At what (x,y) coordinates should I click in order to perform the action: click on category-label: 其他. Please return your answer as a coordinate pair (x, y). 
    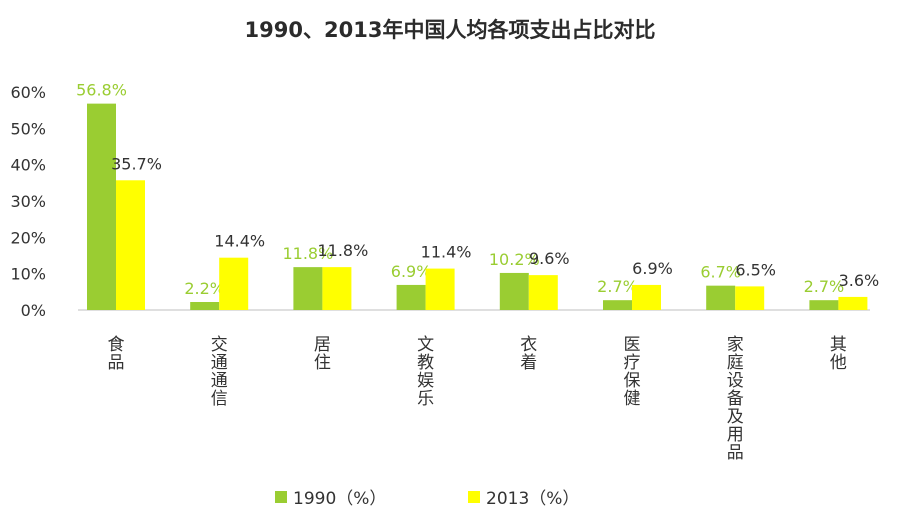
    Looking at the image, I should click on (838, 354).